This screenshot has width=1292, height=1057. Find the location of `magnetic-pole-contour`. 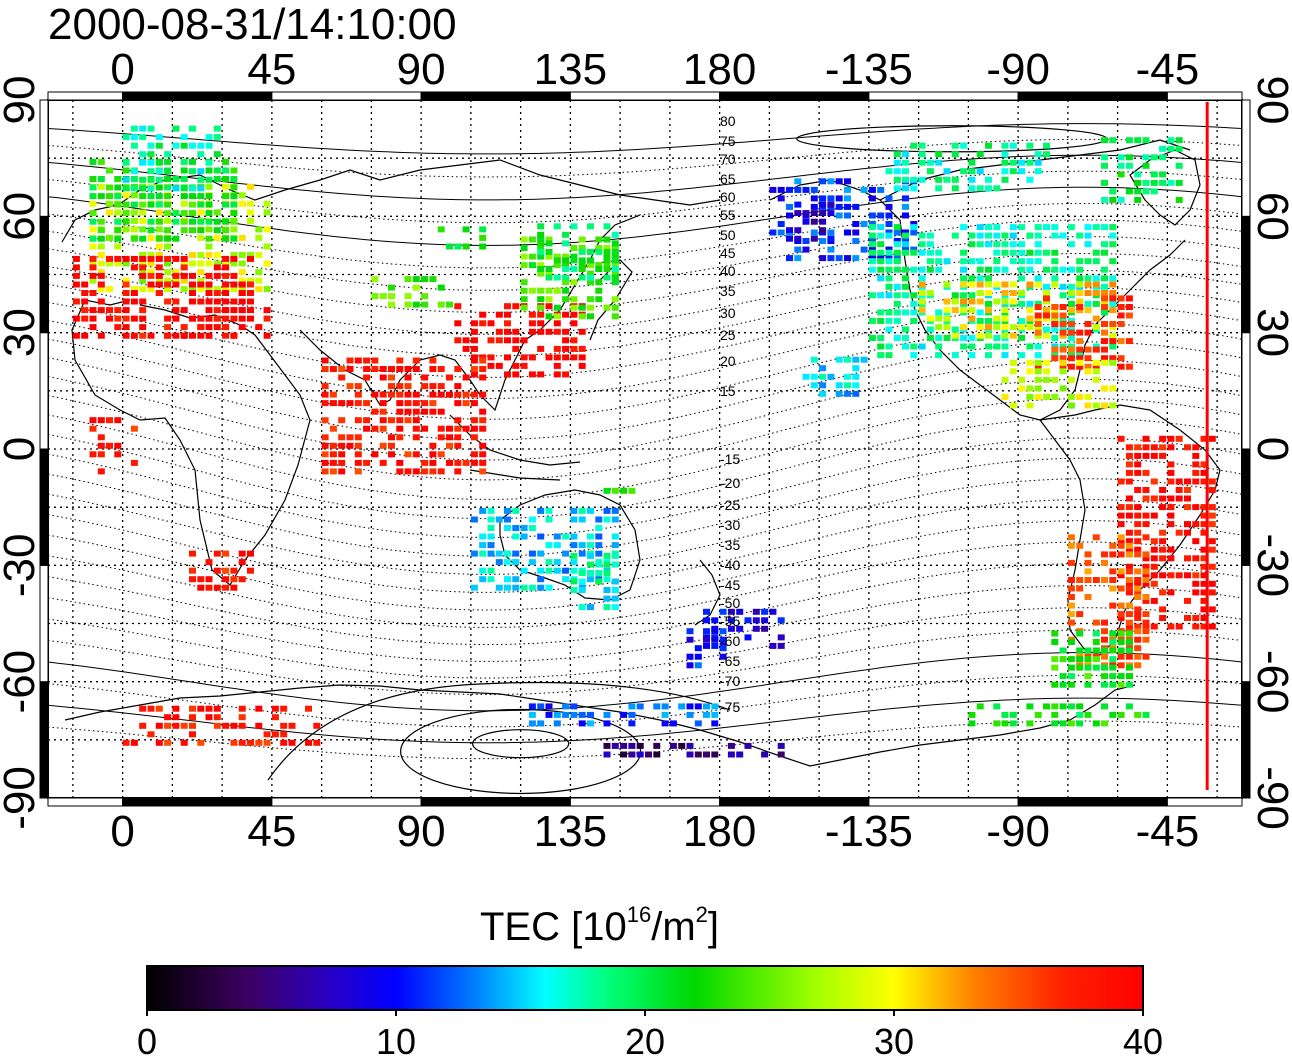

magnetic-pole-contour is located at coordinates (521, 744).